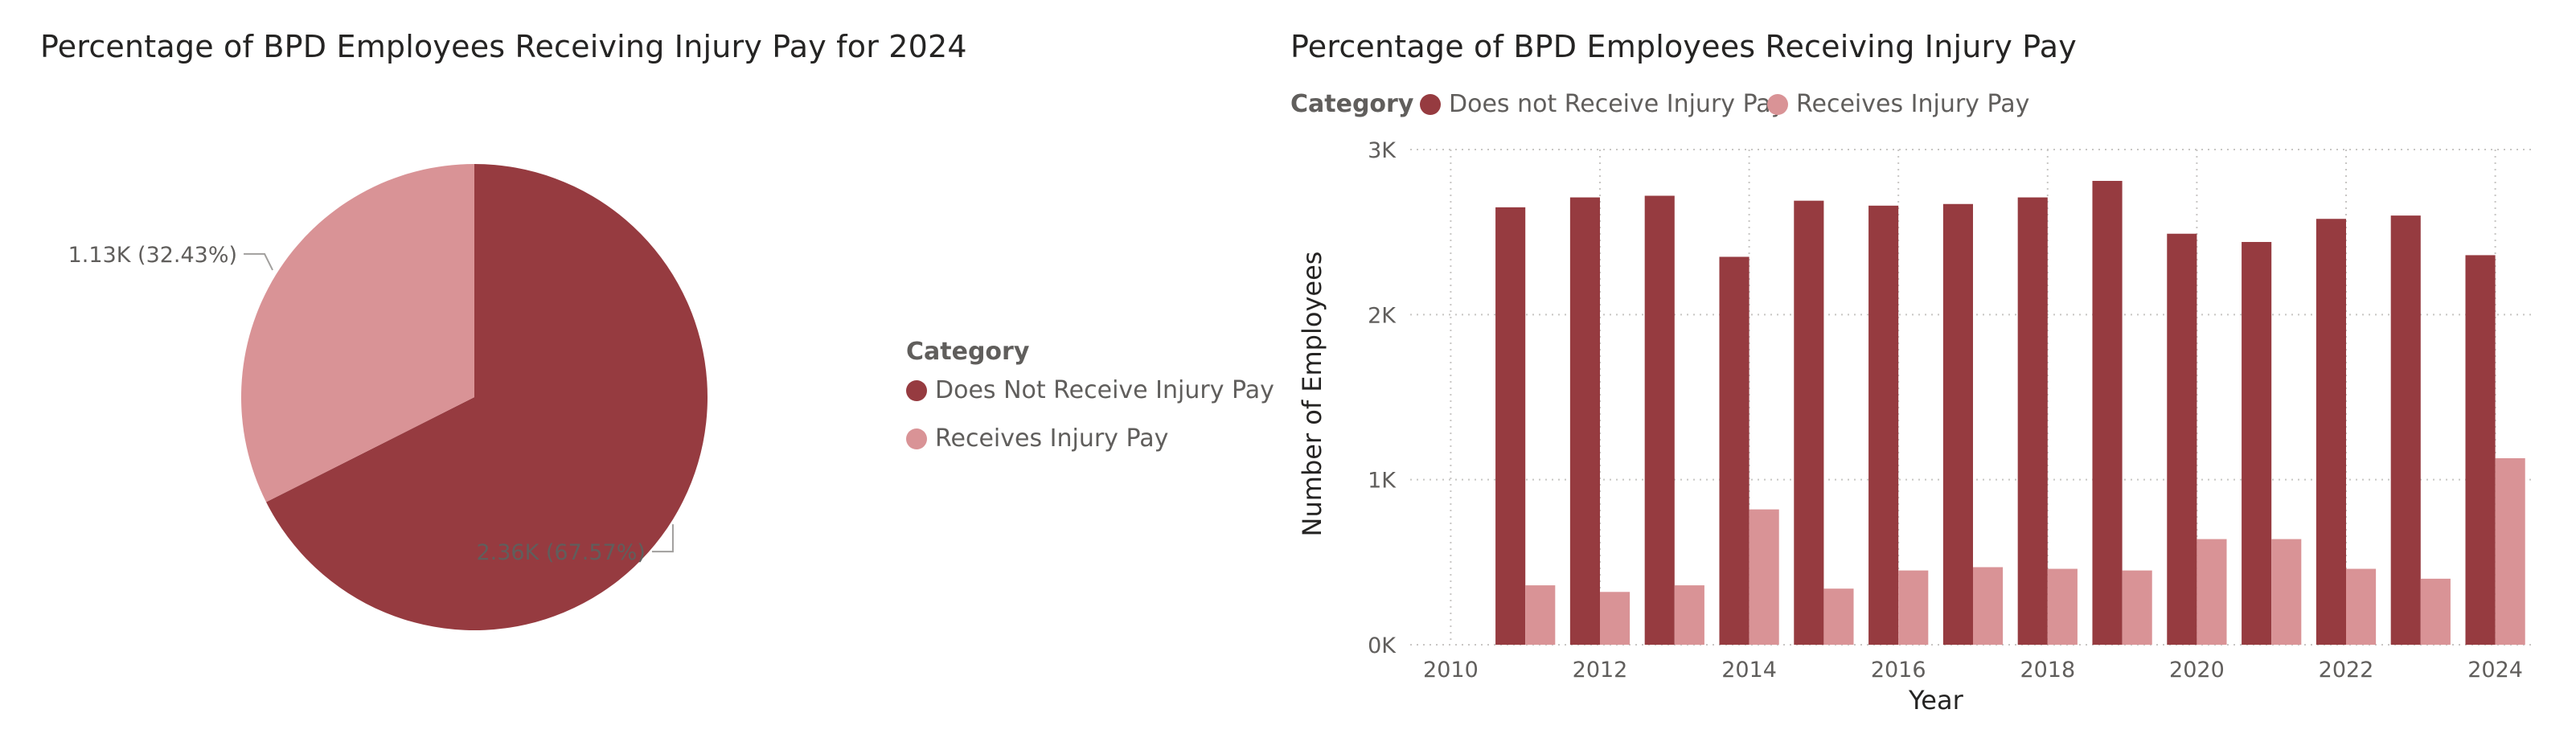  Describe the element at coordinates (1884, 425) in the screenshot. I see `bar-does-not-receive-2016` at that location.